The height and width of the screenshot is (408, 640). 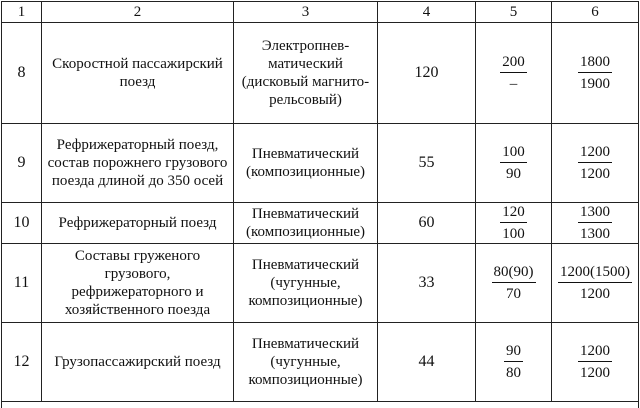 What do you see at coordinates (305, 12) in the screenshot?
I see `header-cell-3: 3` at bounding box center [305, 12].